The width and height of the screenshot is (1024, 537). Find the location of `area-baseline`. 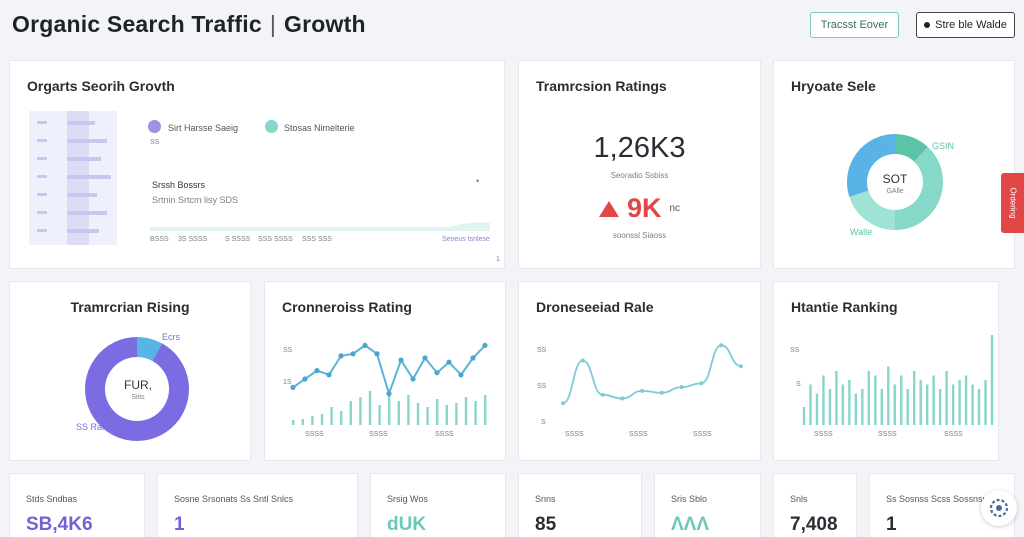

area-baseline is located at coordinates (320, 226).